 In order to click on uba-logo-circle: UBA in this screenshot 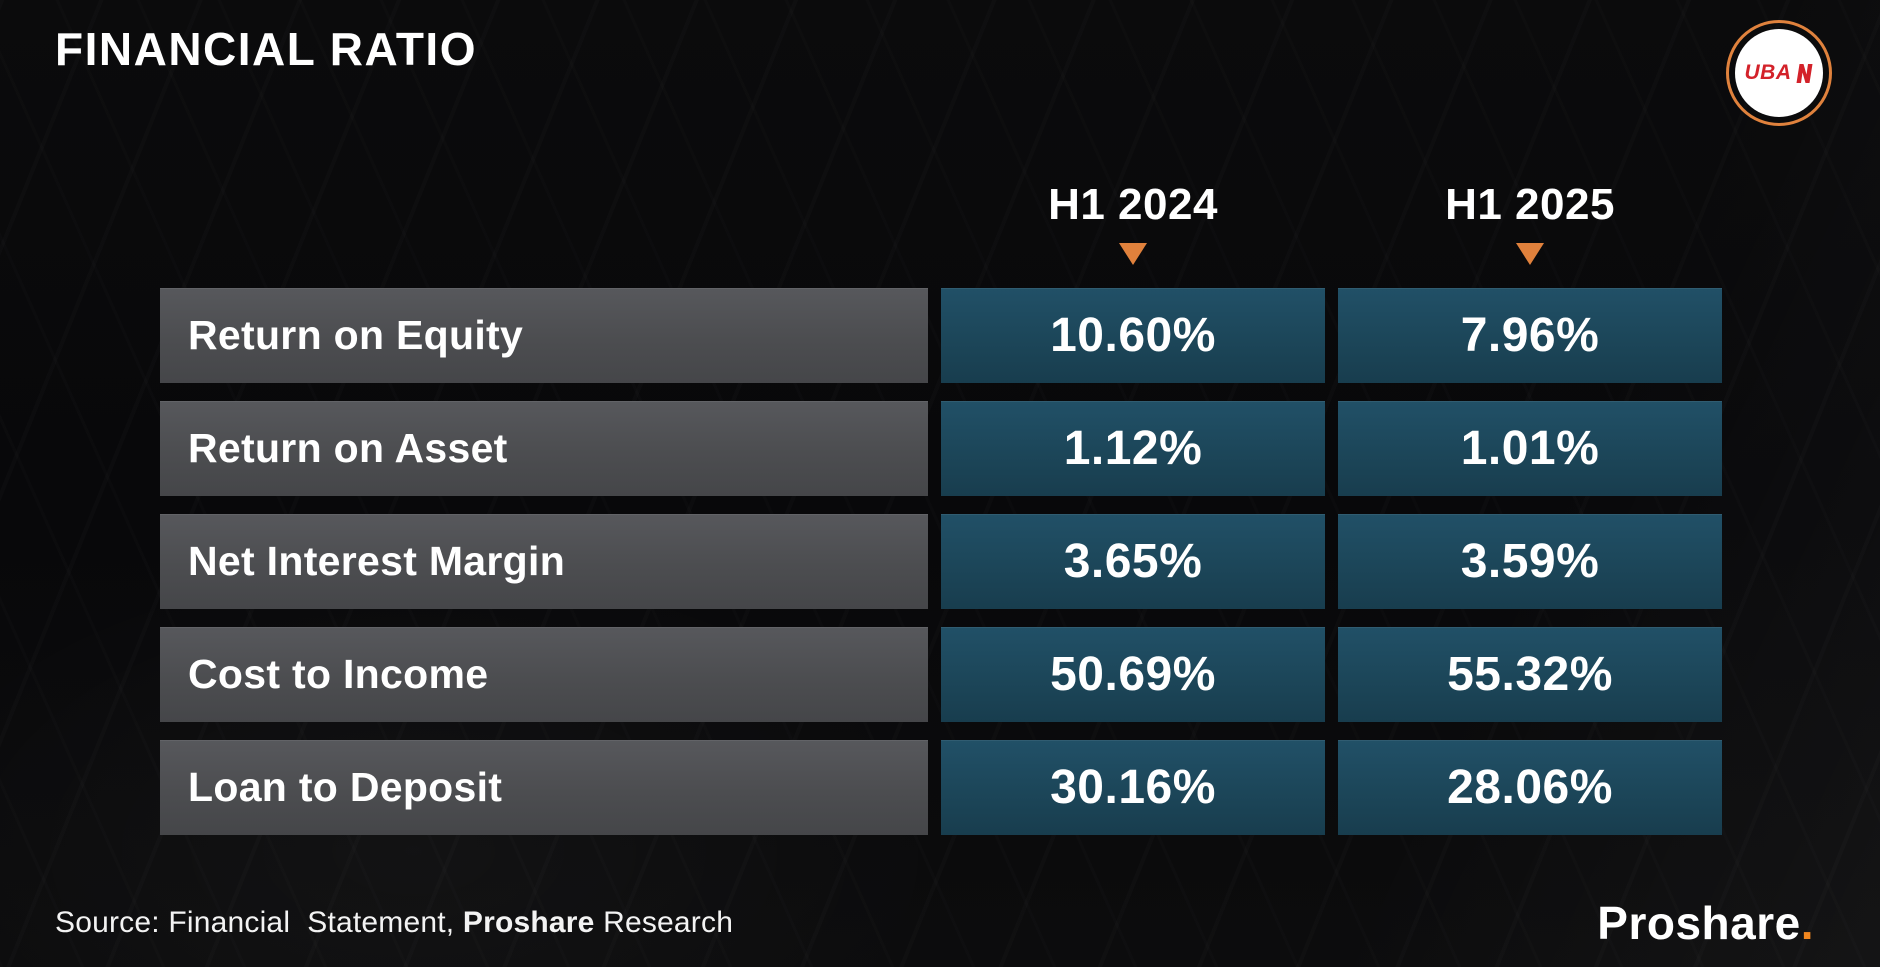, I will do `click(1779, 73)`.